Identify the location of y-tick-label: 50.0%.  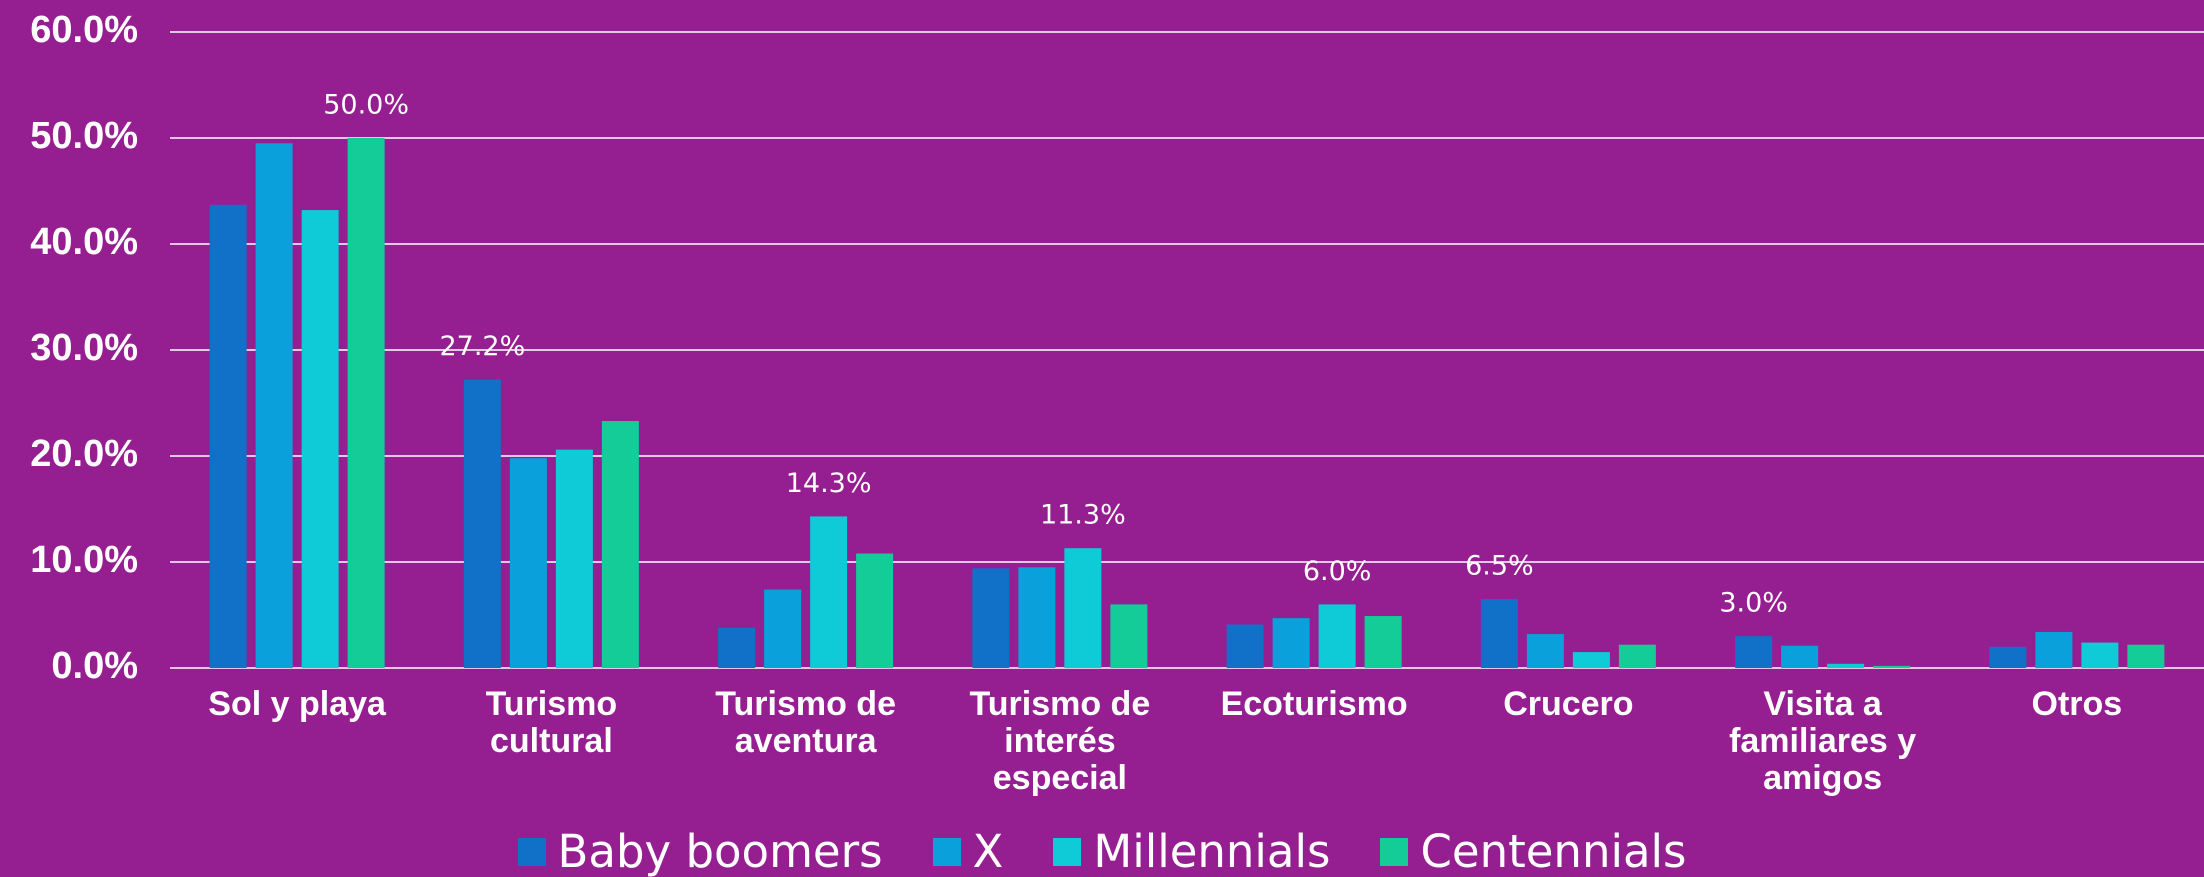
(84, 136).